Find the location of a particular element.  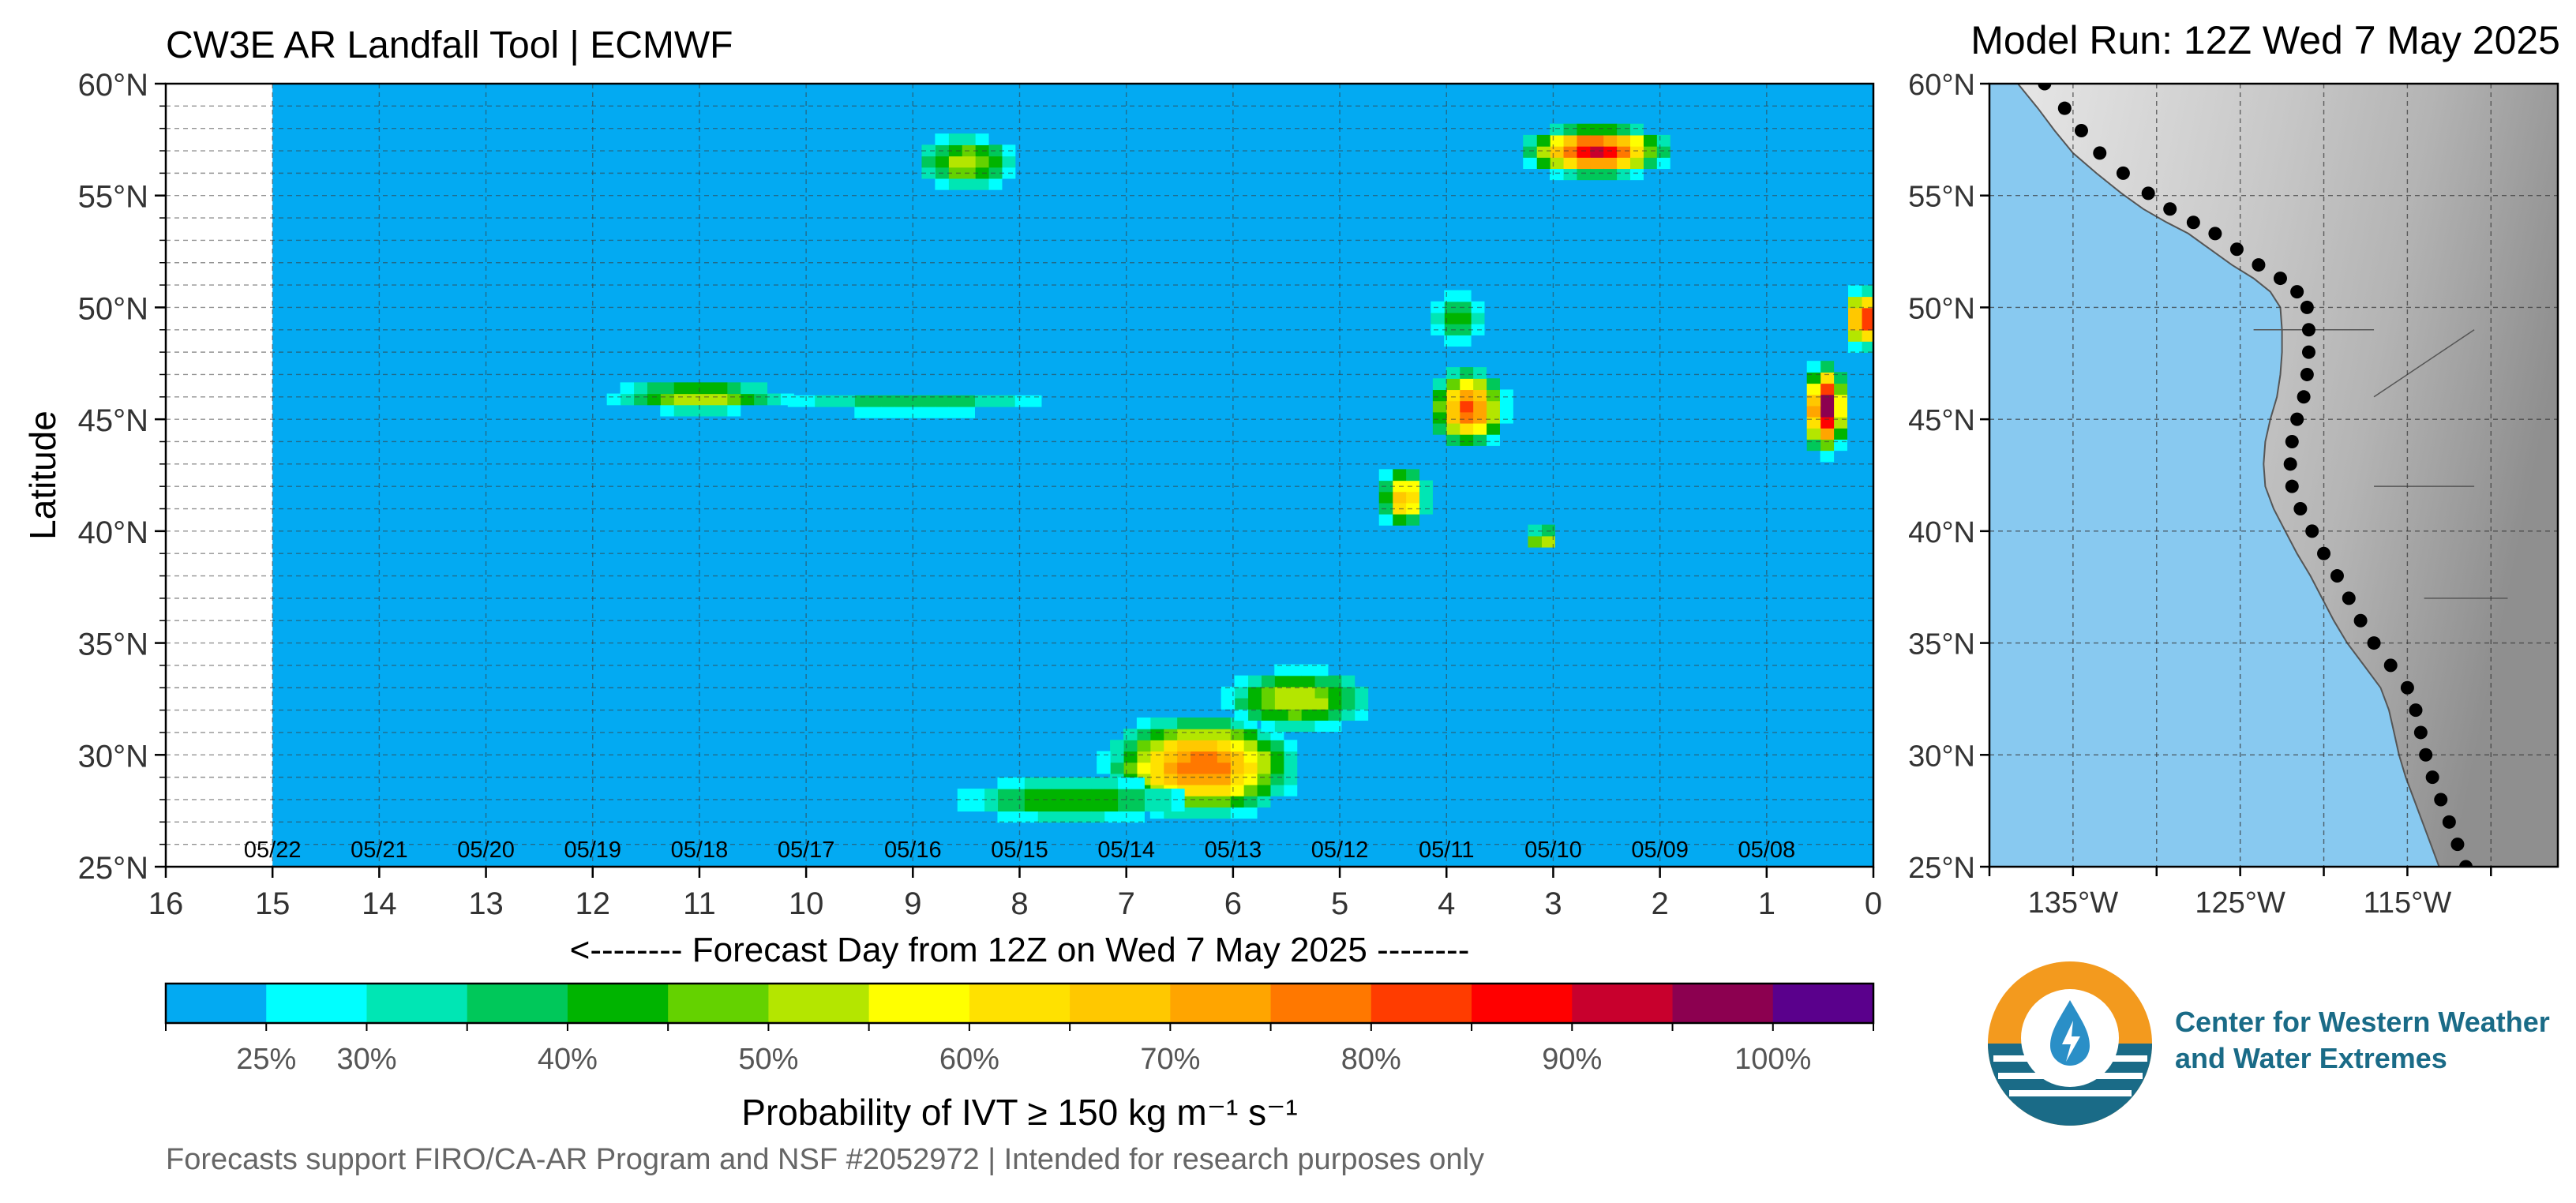

map-x-tick-label: 115°W is located at coordinates (2408, 903).